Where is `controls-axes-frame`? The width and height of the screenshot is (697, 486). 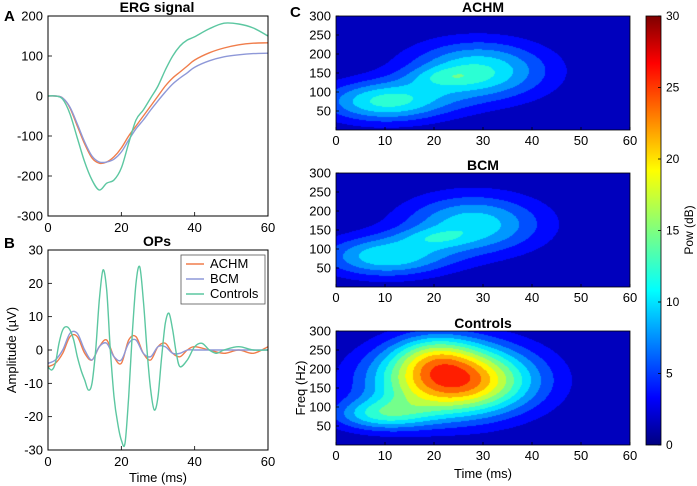 controls-axes-frame is located at coordinates (483, 388).